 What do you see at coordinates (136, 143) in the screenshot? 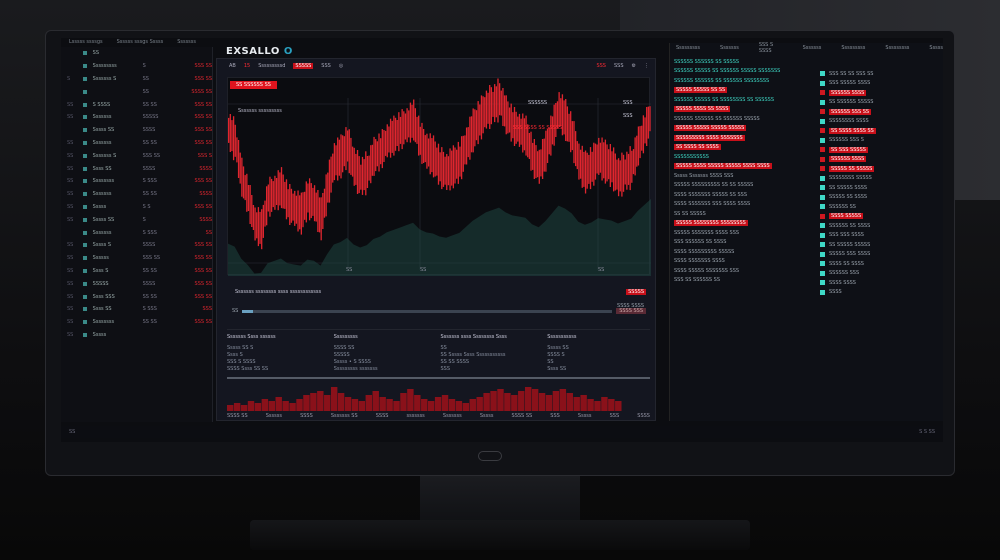
I see `watchlist-row: SS Sssssss SS SS SSS SS` at bounding box center [136, 143].